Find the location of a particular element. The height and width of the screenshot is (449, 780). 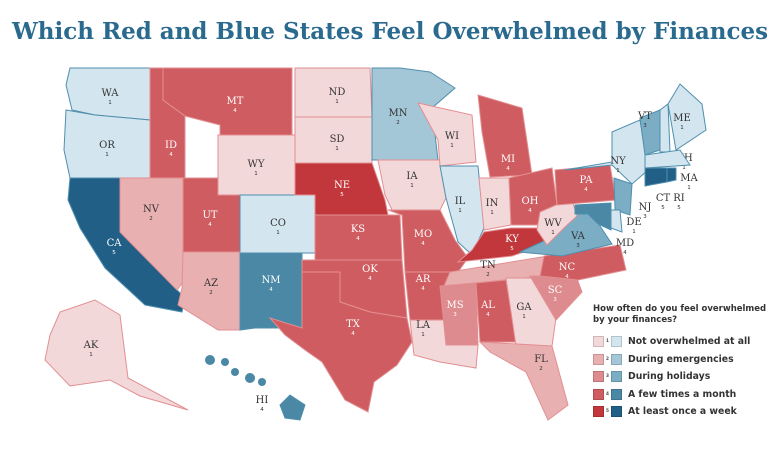

legend-item: 5 At least once a week is located at coordinates (683, 412).